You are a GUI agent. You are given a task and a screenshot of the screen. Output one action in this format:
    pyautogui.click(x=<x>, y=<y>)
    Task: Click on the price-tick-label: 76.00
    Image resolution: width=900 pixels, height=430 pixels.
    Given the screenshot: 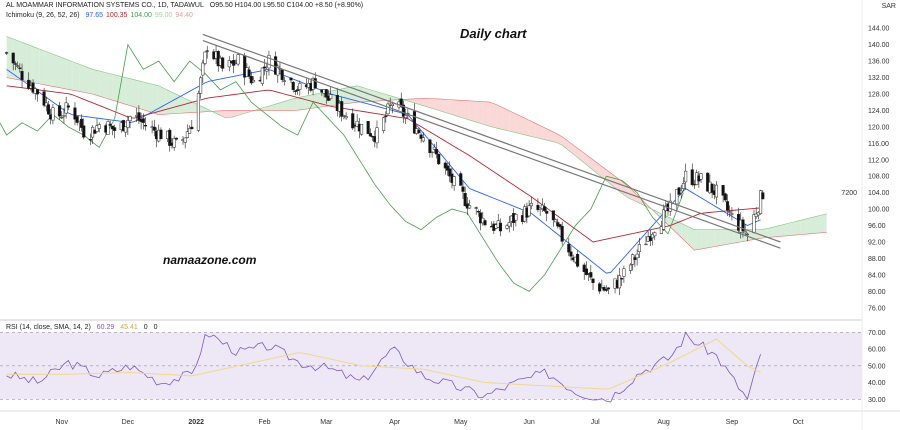 What is the action you would take?
    pyautogui.click(x=877, y=308)
    